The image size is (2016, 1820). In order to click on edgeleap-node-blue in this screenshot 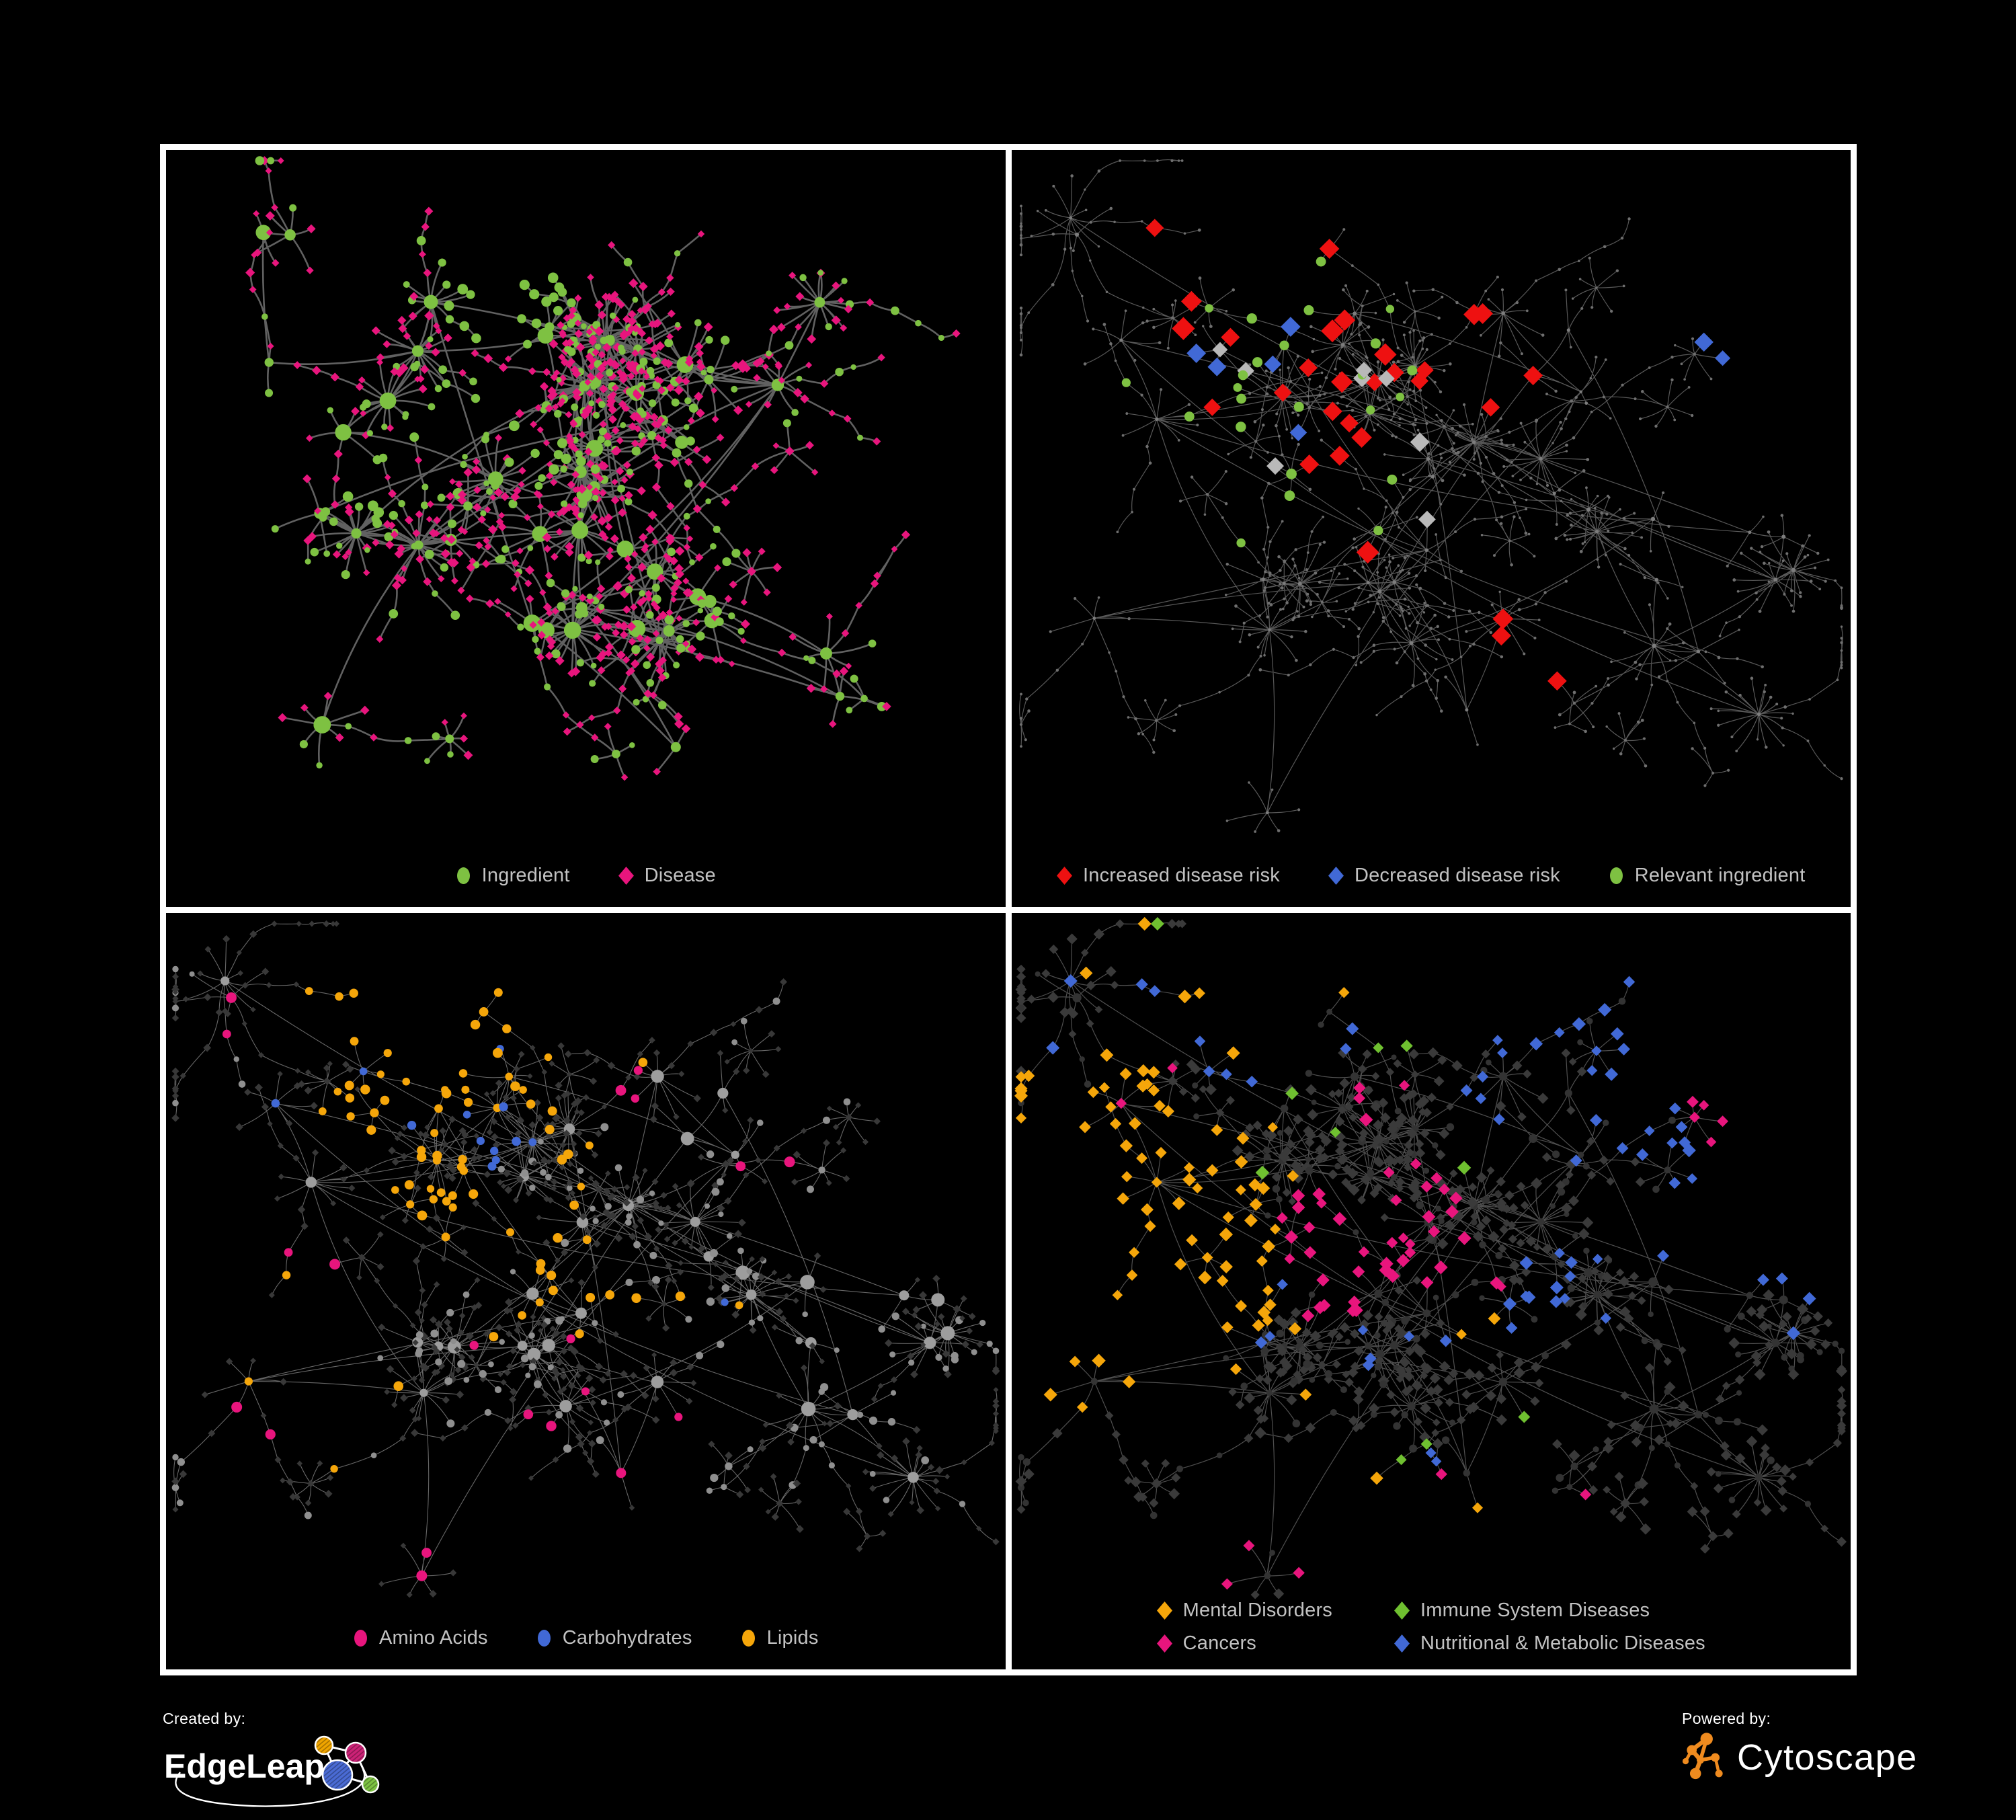, I will do `click(337, 1775)`.